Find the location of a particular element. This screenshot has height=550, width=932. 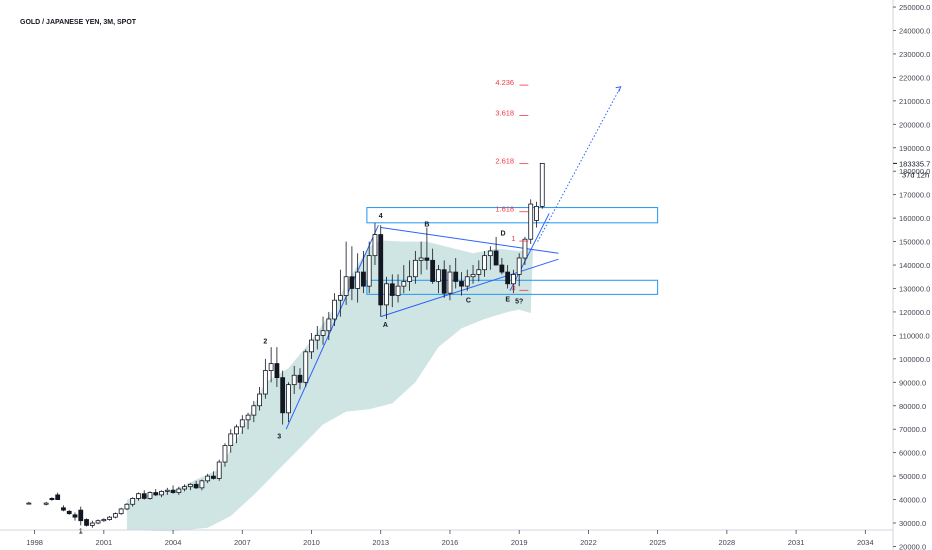

y-tick-label: 200000.0 is located at coordinates (914, 124).